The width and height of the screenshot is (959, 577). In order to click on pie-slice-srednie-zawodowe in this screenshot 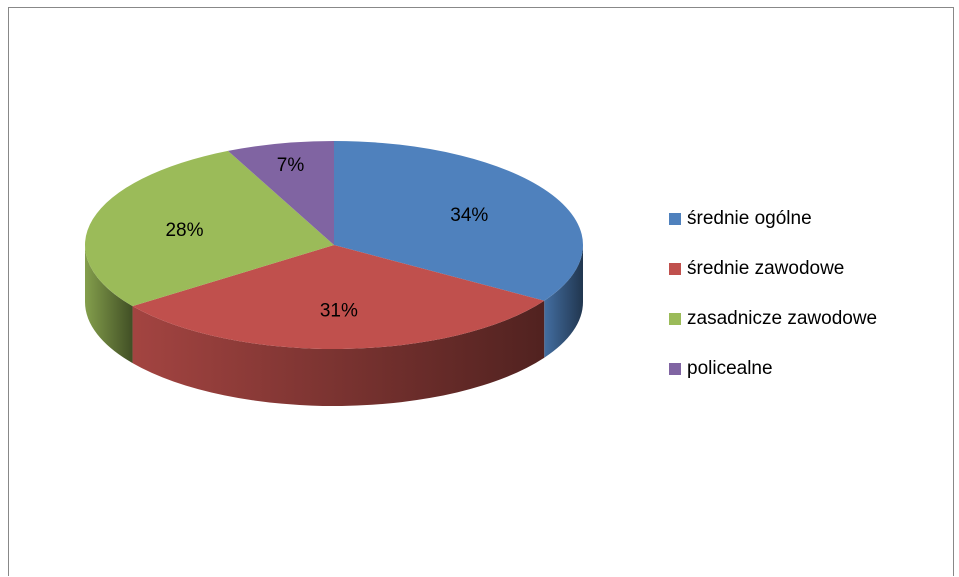, I will do `click(338, 297)`.